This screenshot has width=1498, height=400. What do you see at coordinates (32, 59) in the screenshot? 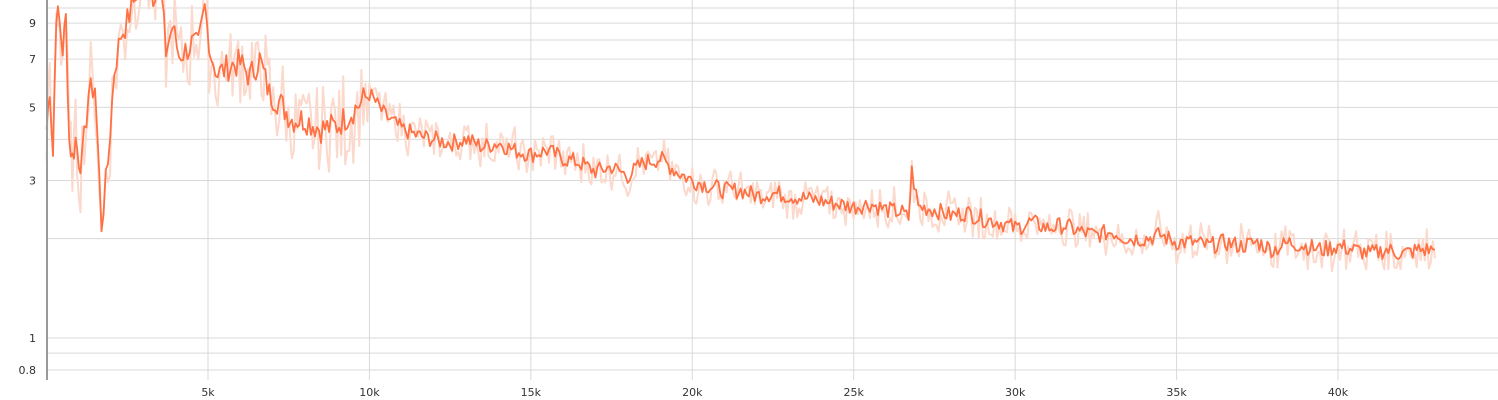
I see `y-tick-label: 7` at bounding box center [32, 59].